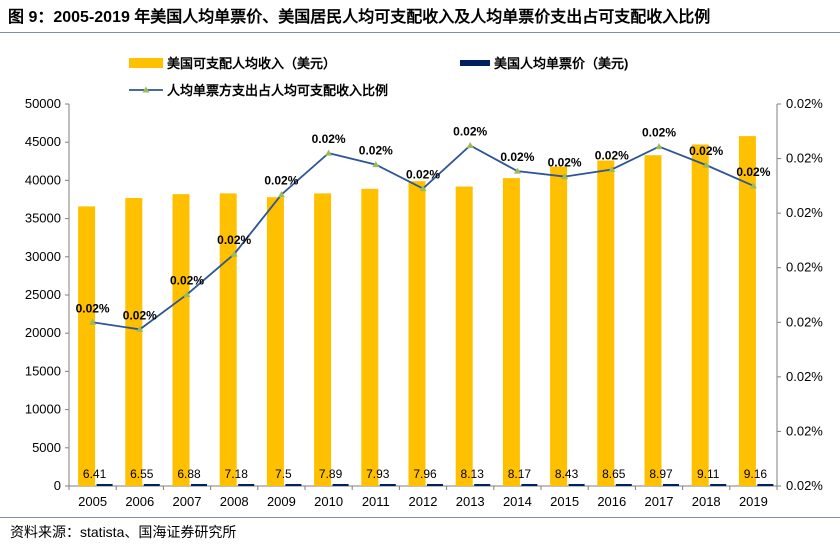 The width and height of the screenshot is (840, 553). What do you see at coordinates (708, 474) in the screenshot?
I see `ticket-price-label: 9.11` at bounding box center [708, 474].